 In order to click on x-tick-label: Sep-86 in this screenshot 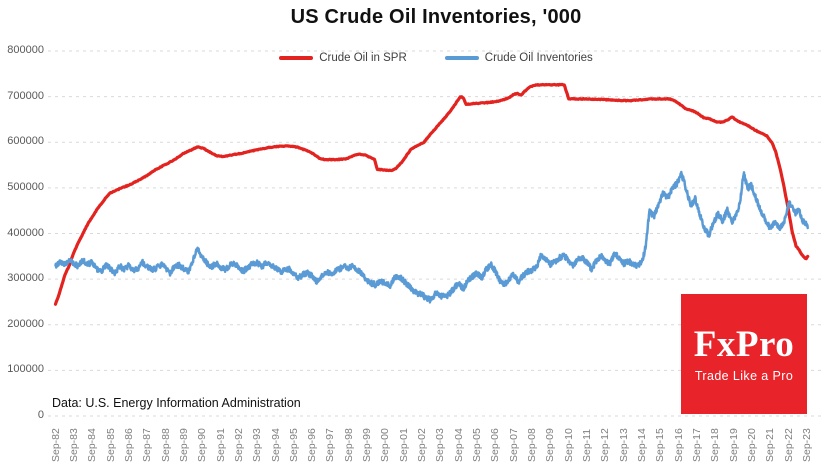, I will do `click(128, 445)`.